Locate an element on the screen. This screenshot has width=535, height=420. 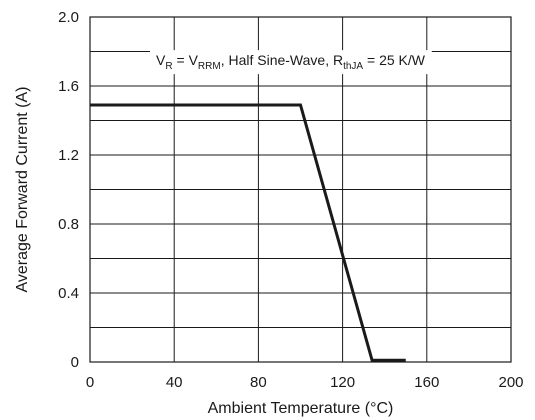
x-tick-label: 40 is located at coordinates (174, 382).